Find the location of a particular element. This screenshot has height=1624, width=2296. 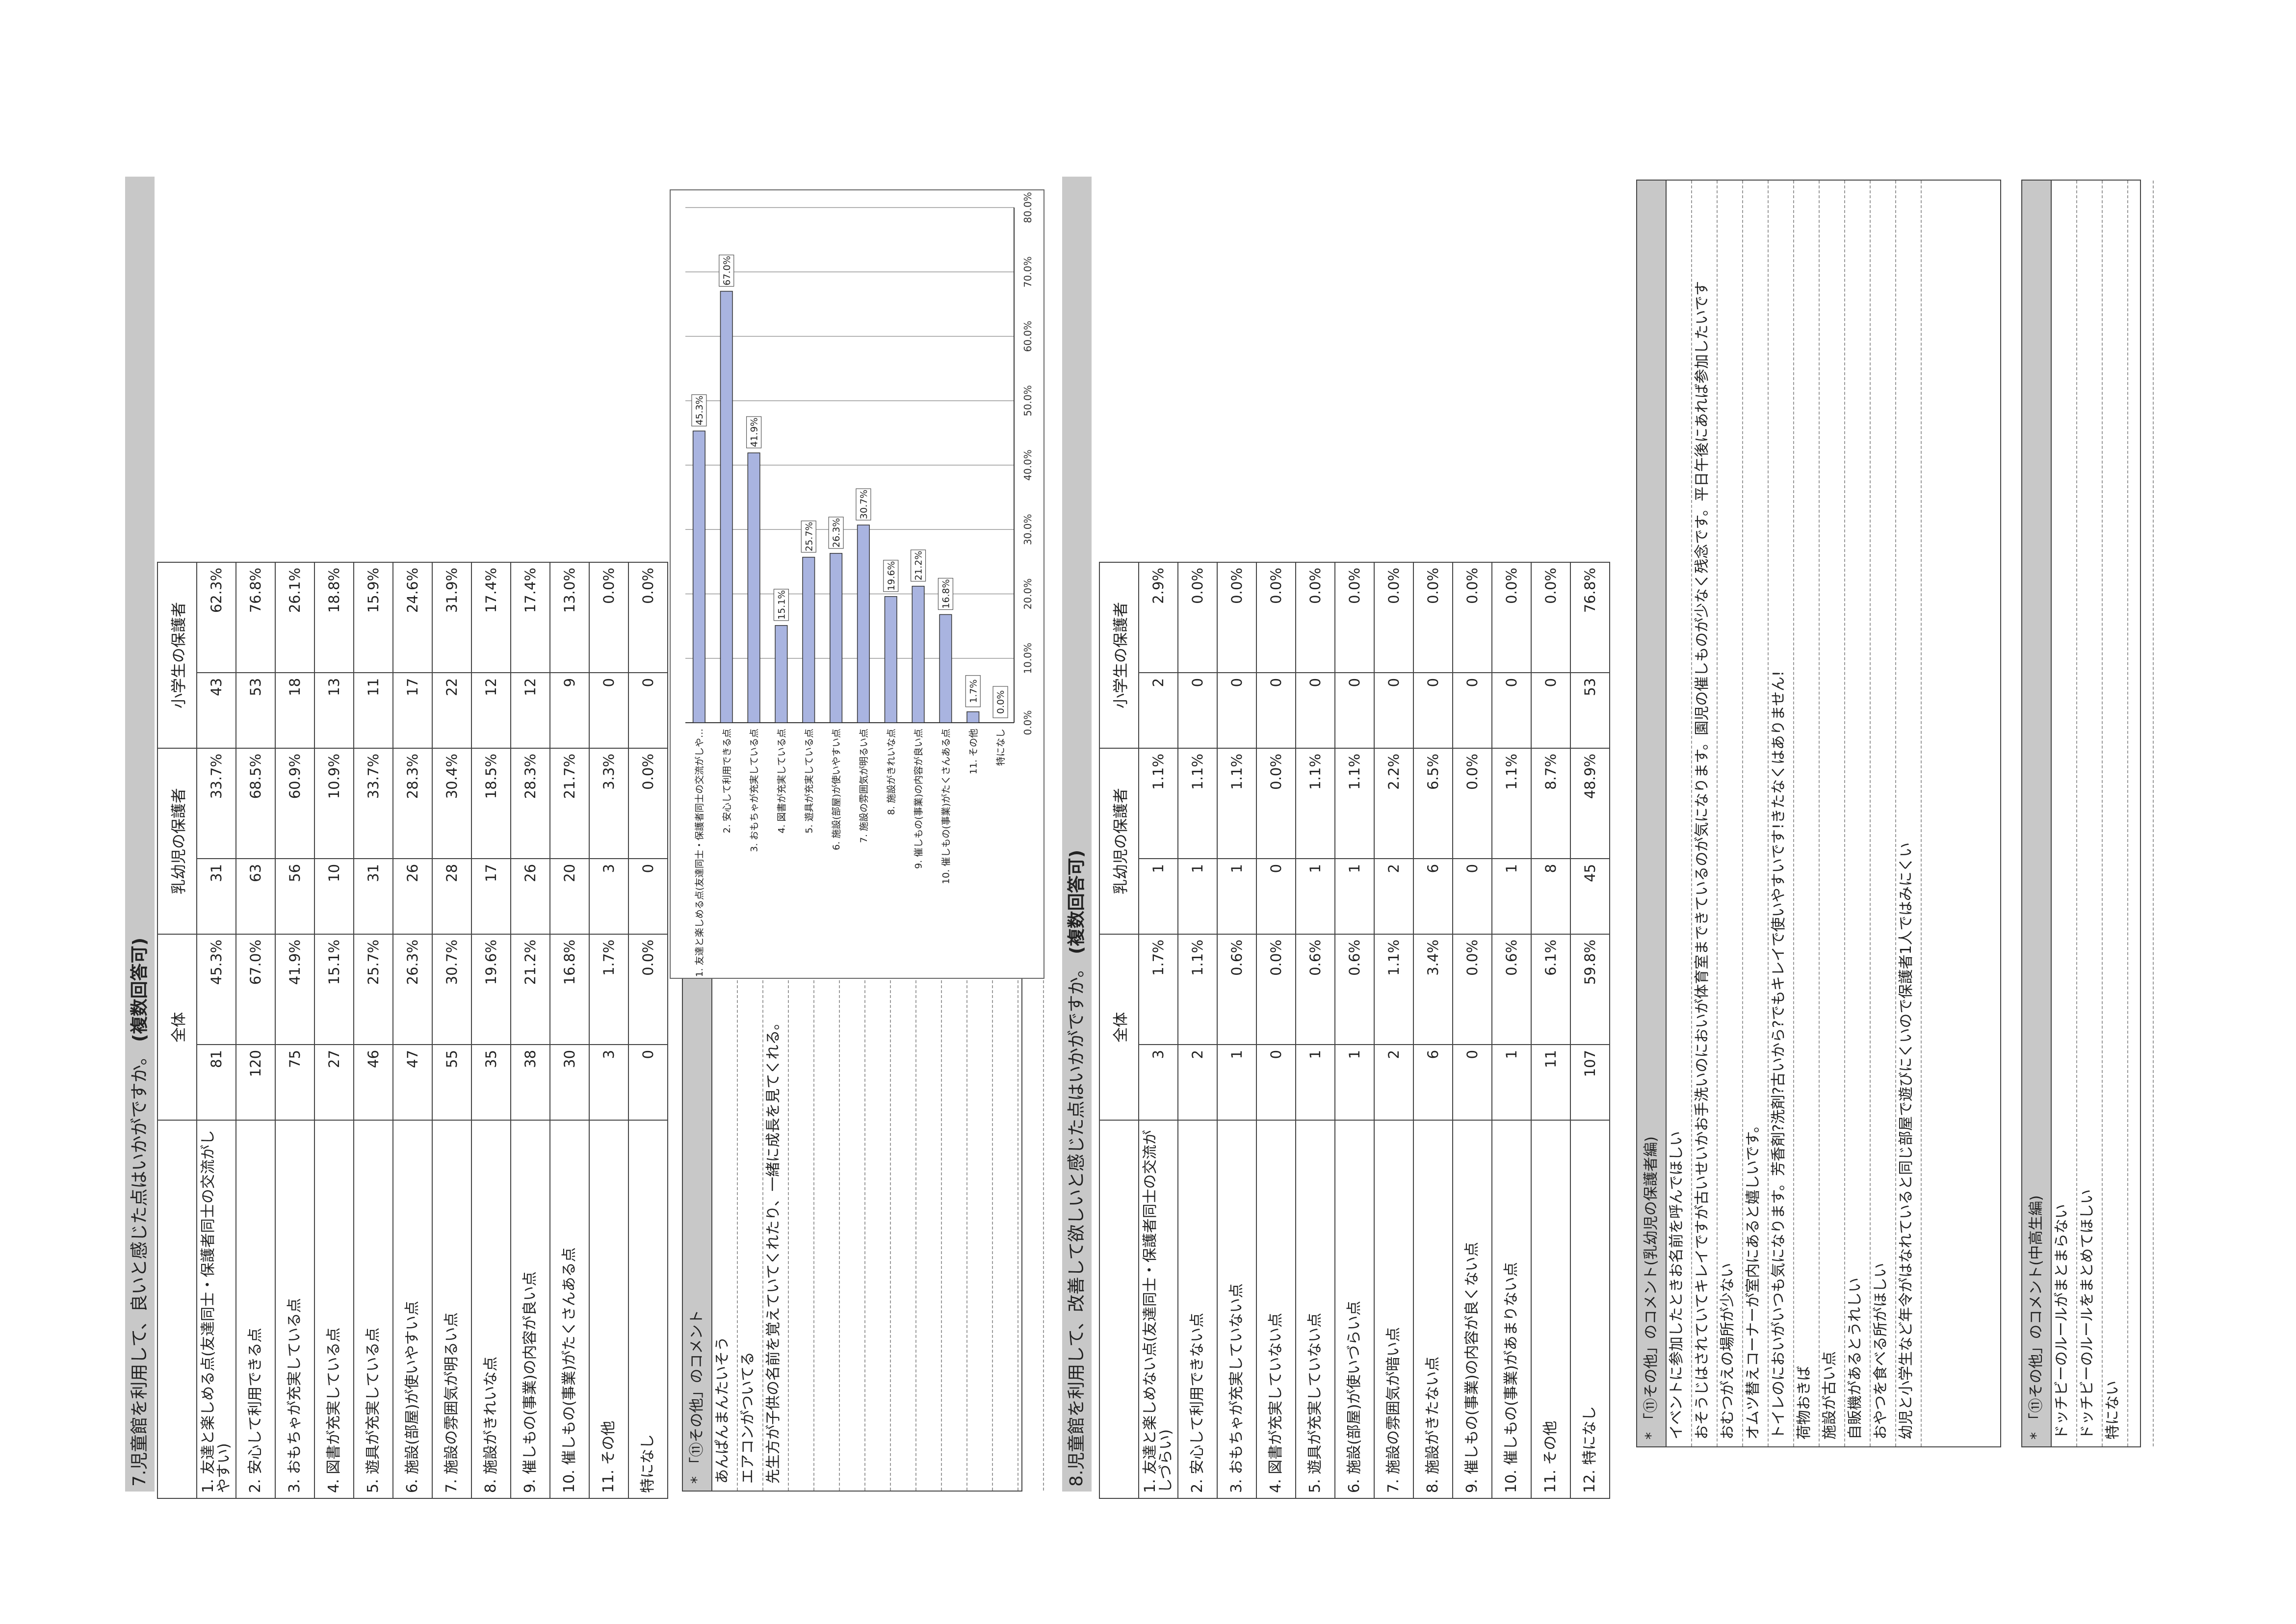

q7-header-all: 全体 is located at coordinates (177, 1027).